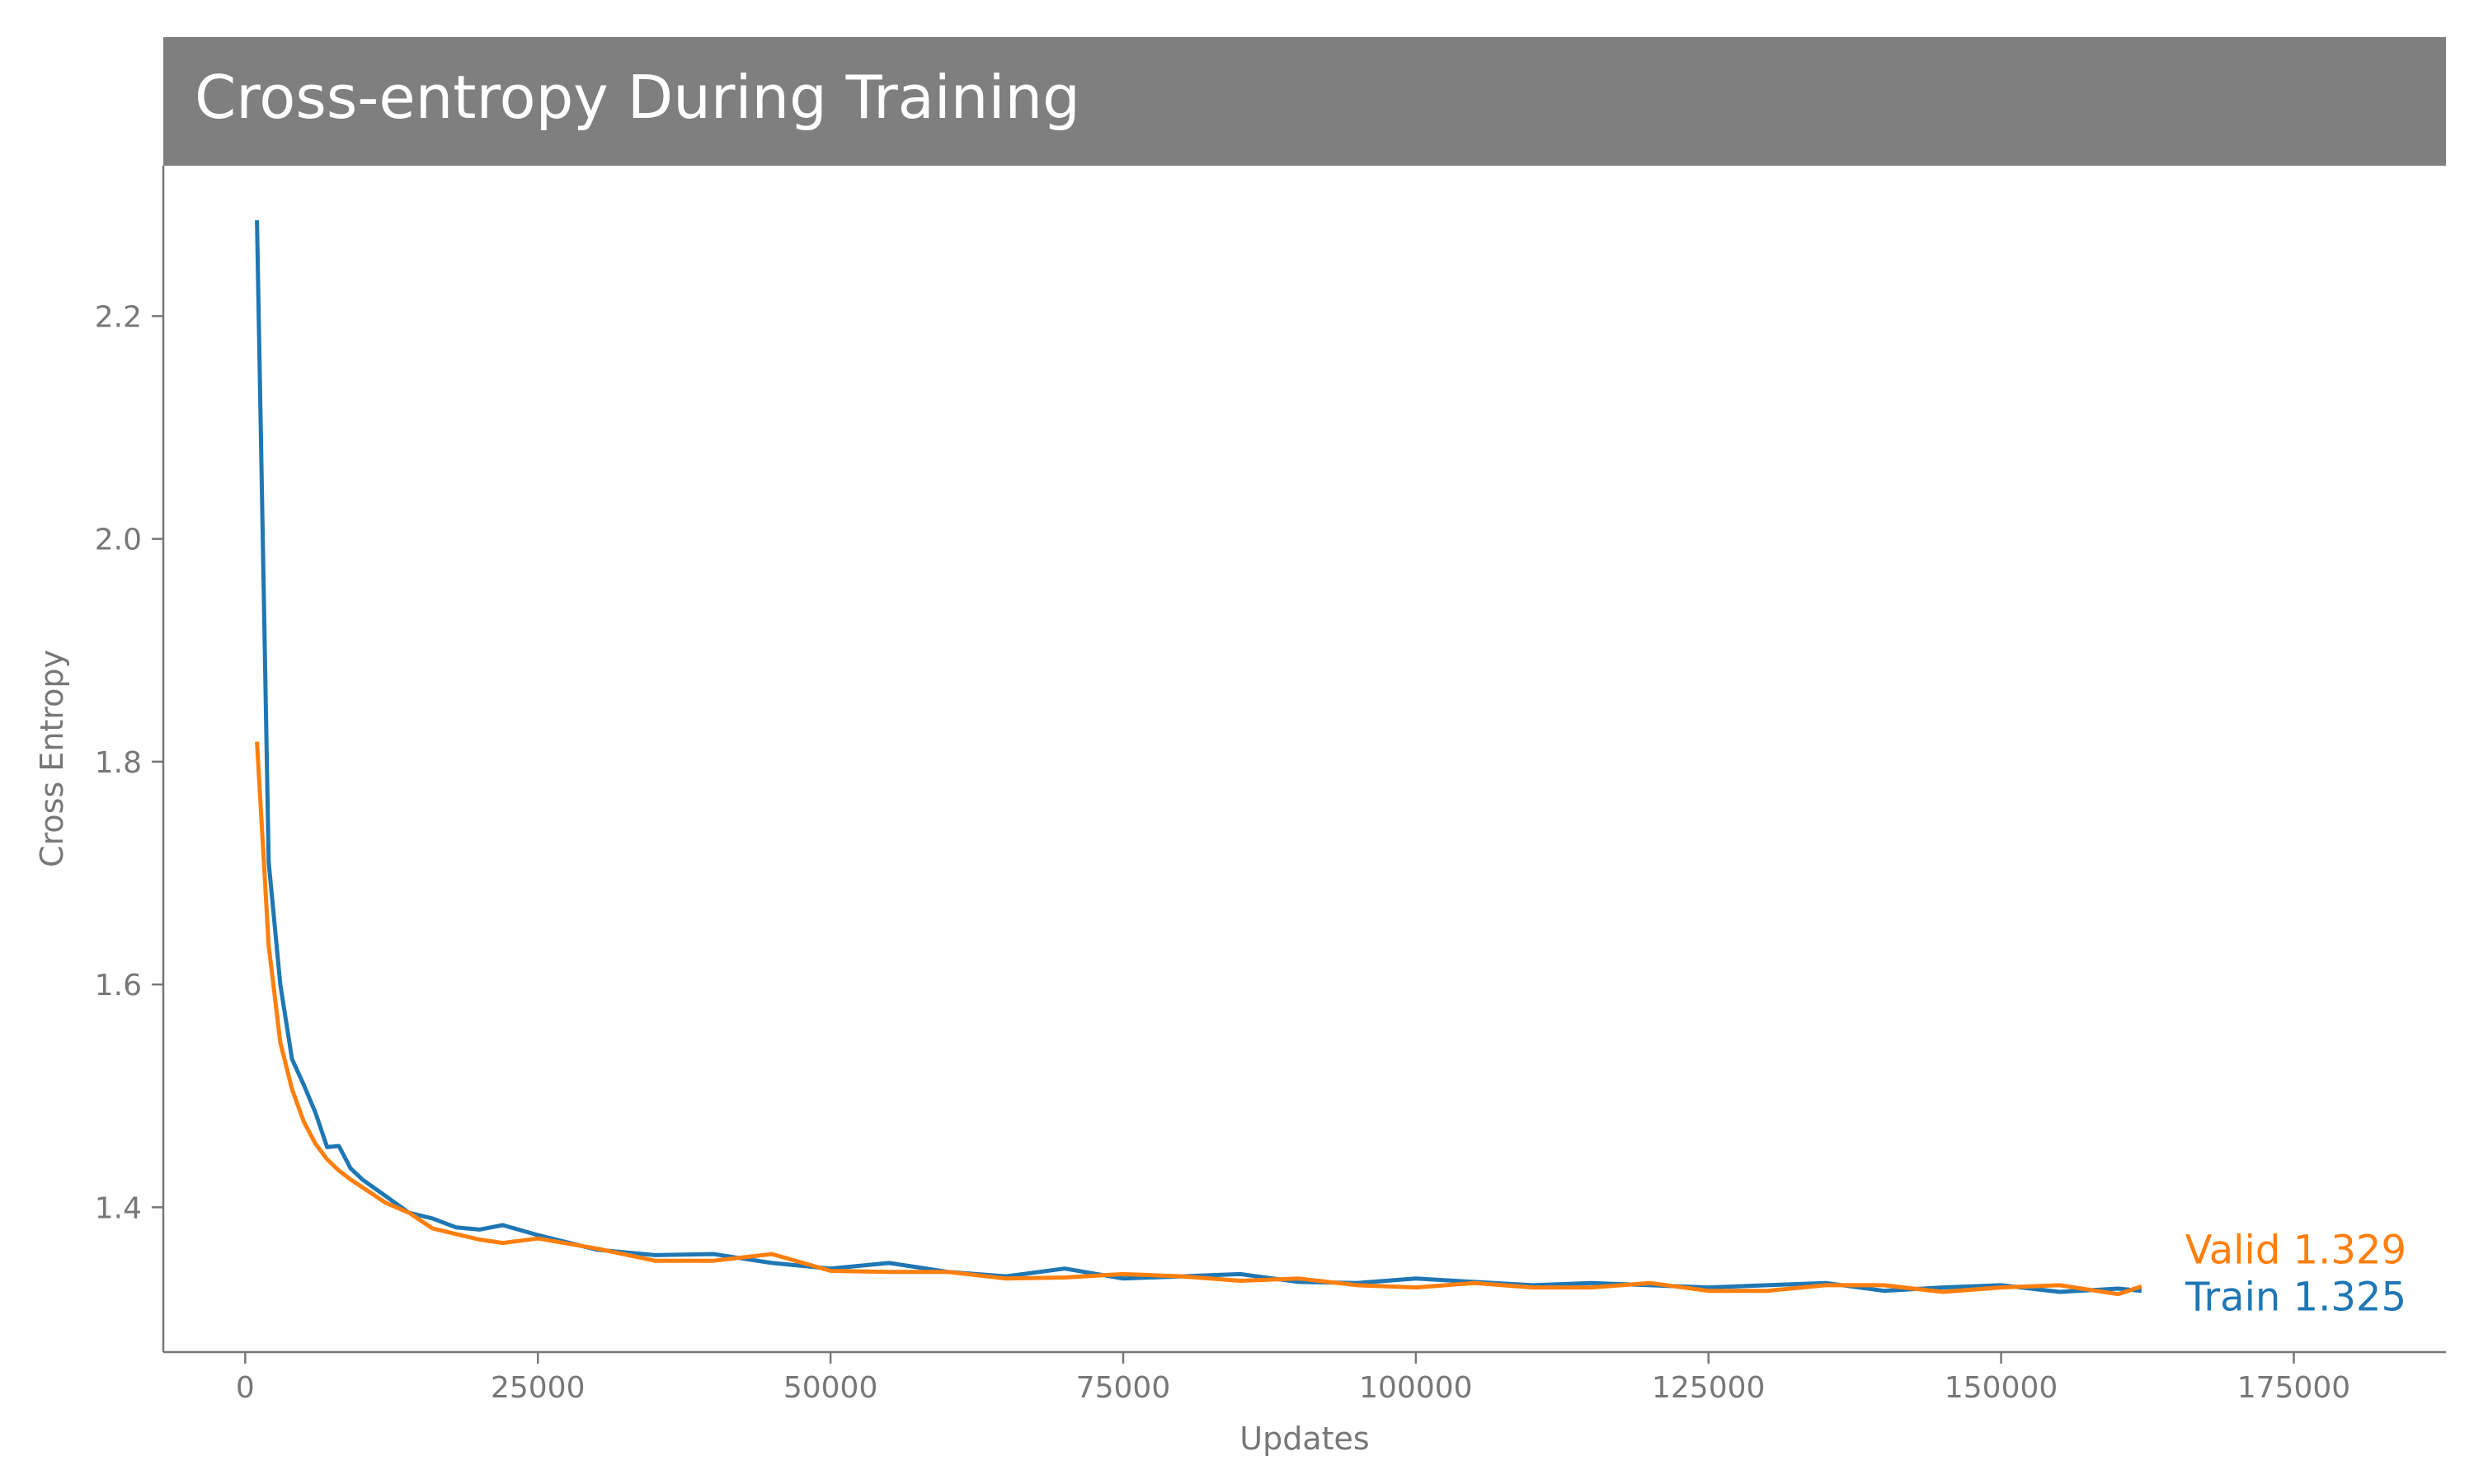  I want to click on end-label-train: Train 1.325, so click(2295, 1298).